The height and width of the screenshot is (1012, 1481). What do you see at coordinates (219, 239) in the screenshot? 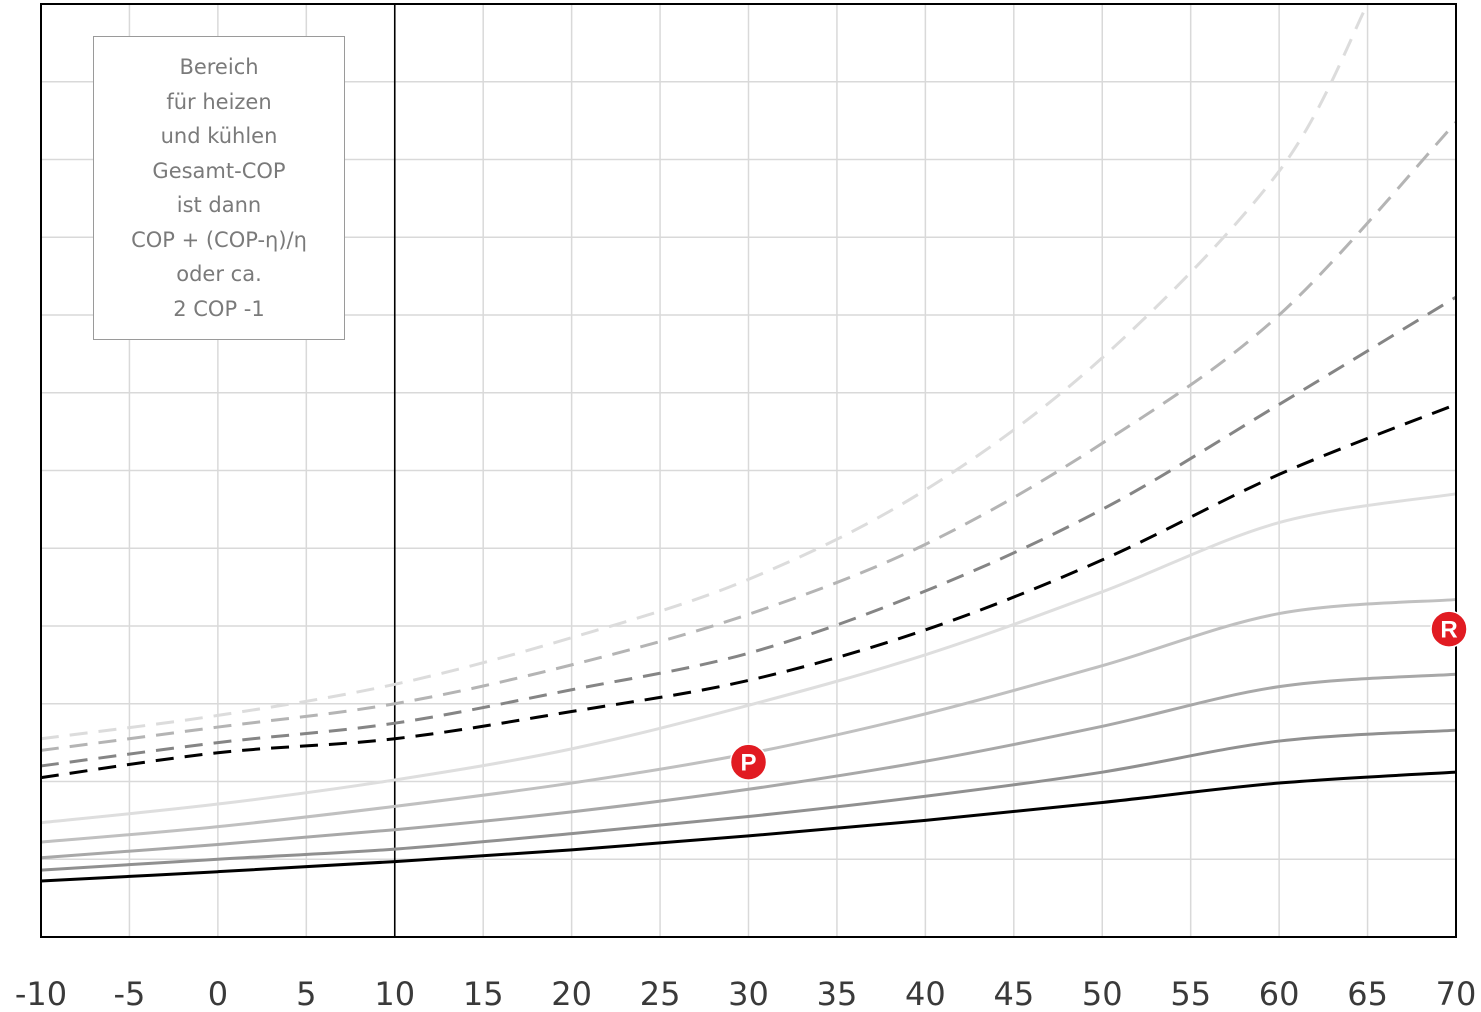
I see `annotation-line: COP + (COP-η)/η` at bounding box center [219, 239].